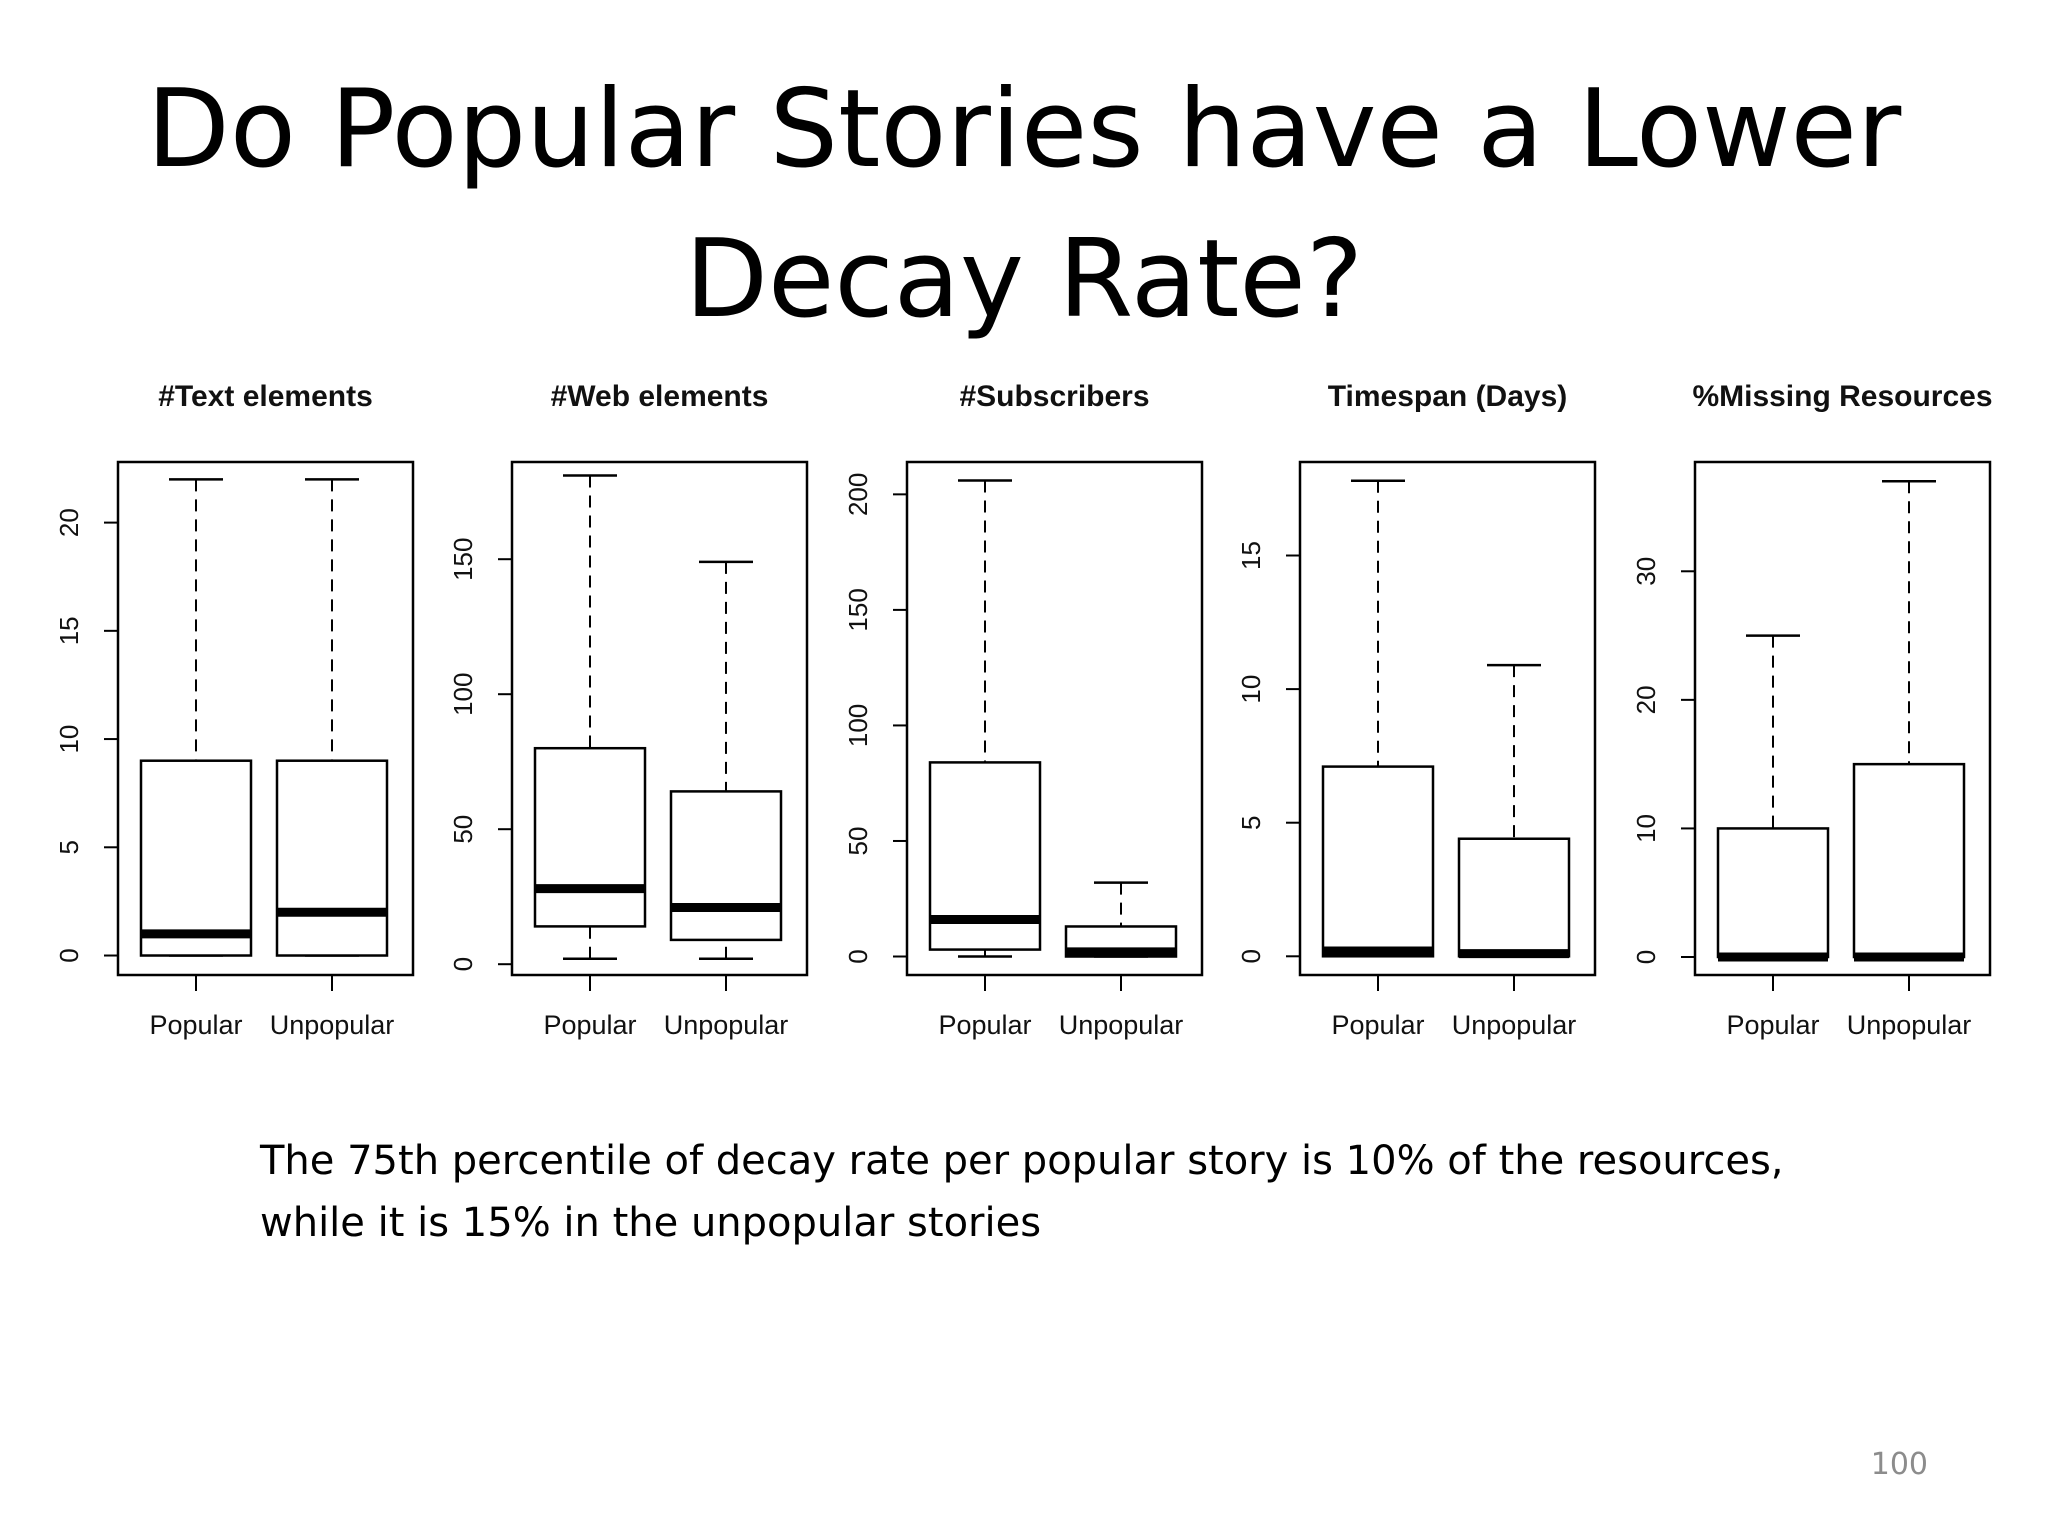  What do you see at coordinates (1842, 718) in the screenshot?
I see `panel-5-frame` at bounding box center [1842, 718].